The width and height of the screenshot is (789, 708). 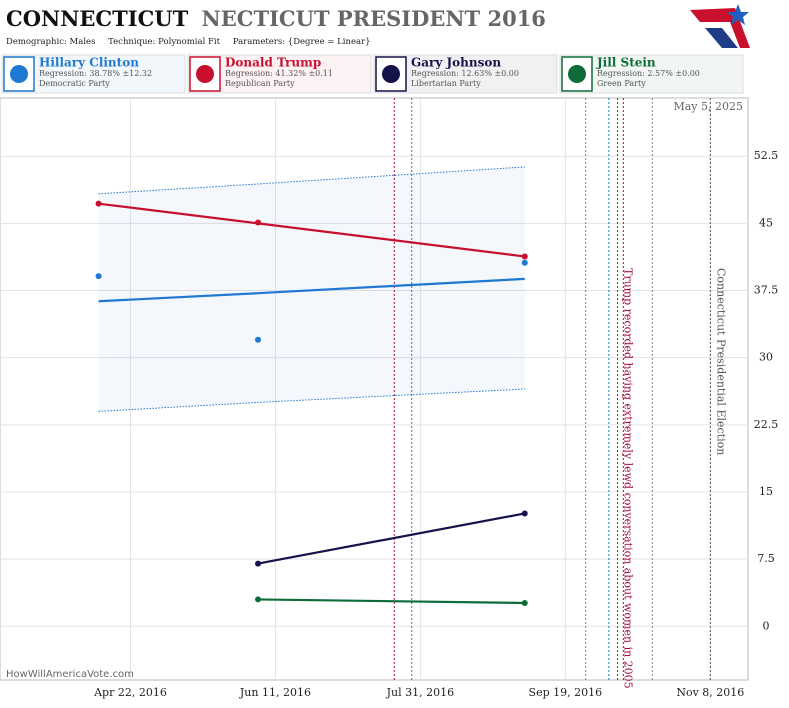 What do you see at coordinates (50, 42) in the screenshot?
I see `meta-item: Demographic: Males` at bounding box center [50, 42].